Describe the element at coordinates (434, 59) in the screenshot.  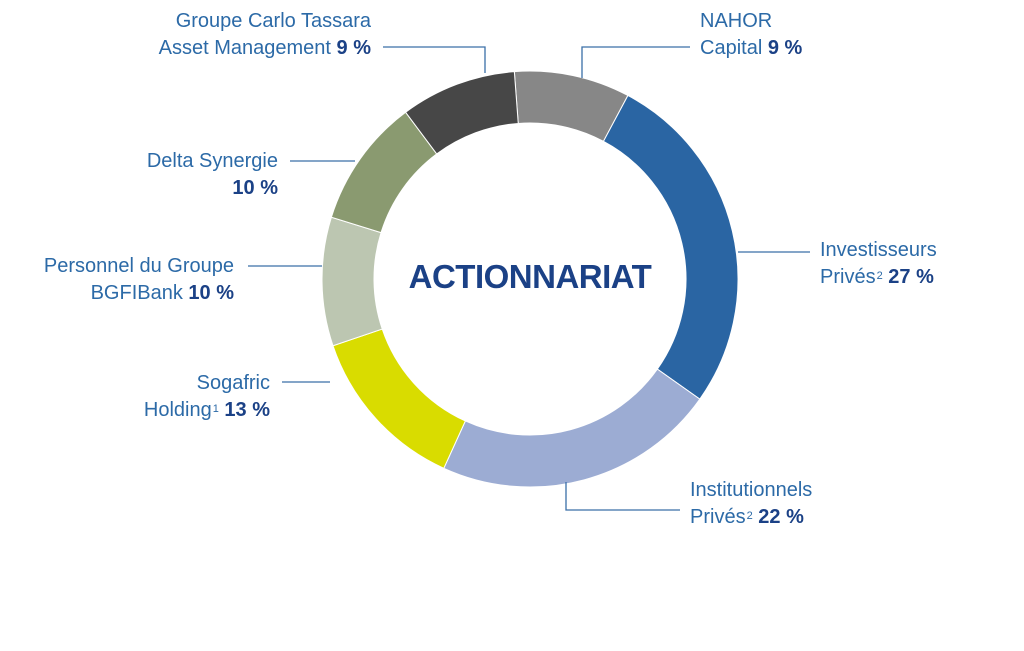
I see `leader-line-carlo-tassara` at that location.